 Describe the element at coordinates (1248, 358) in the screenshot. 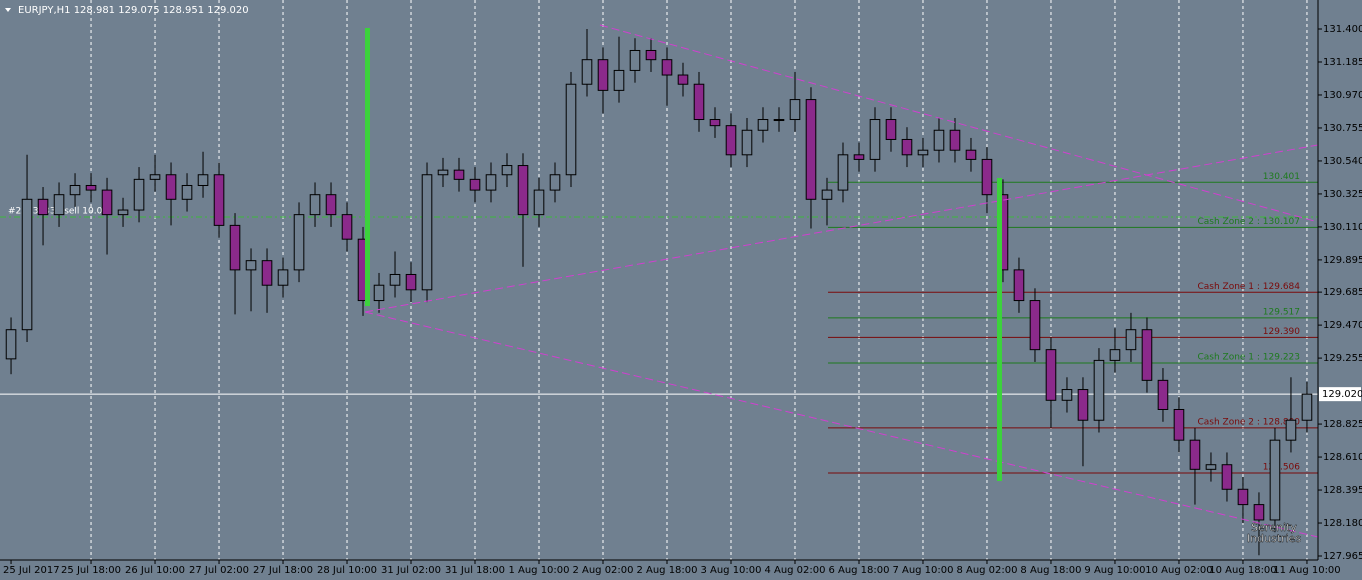

I see `level-label: Cash Zone 1 : 129.223` at that location.